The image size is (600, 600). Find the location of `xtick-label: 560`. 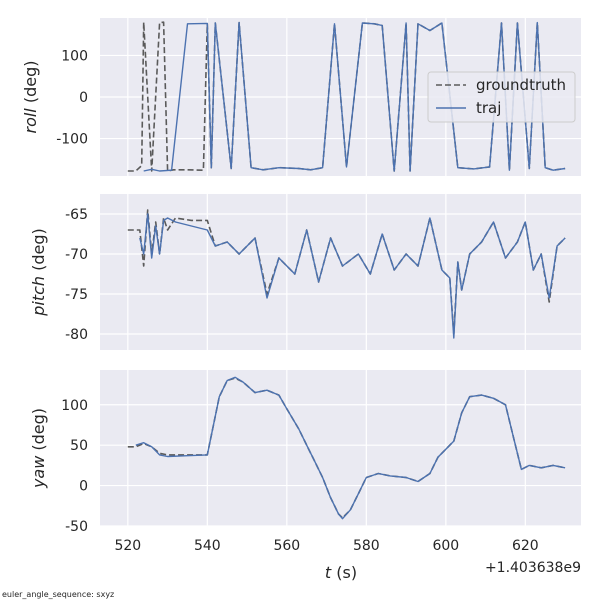

xtick-label: 560 is located at coordinates (286, 546).